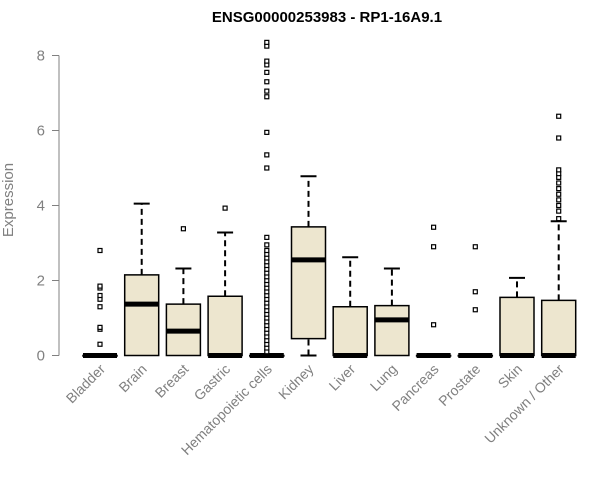 This screenshot has height=500, width=600. Describe the element at coordinates (41, 356) in the screenshot. I see `y-tick-label: 0` at that location.